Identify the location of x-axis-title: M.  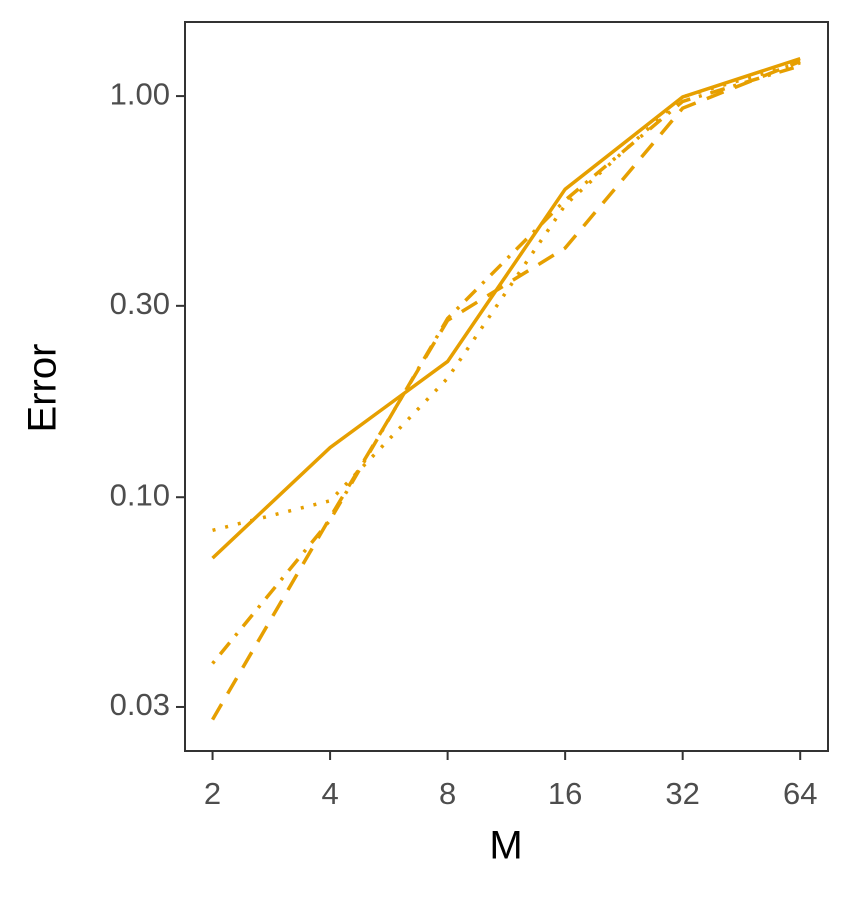
(505, 846).